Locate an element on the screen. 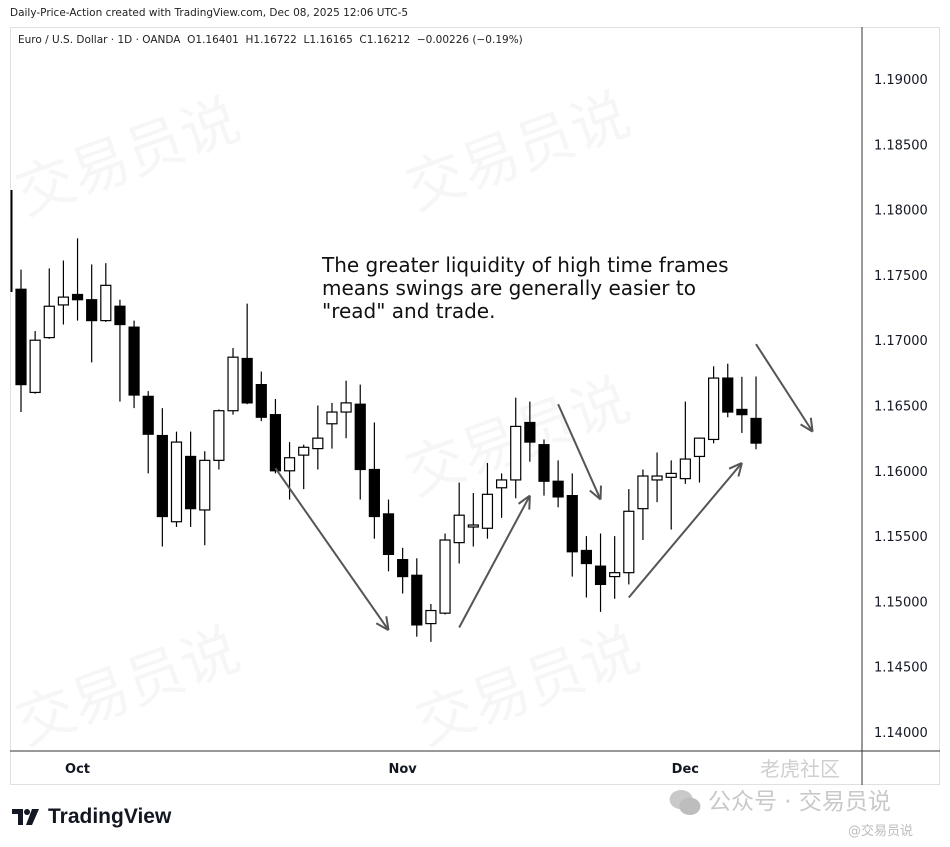 The image size is (950, 847). y-tick-label: 1.14500 is located at coordinates (901, 668).